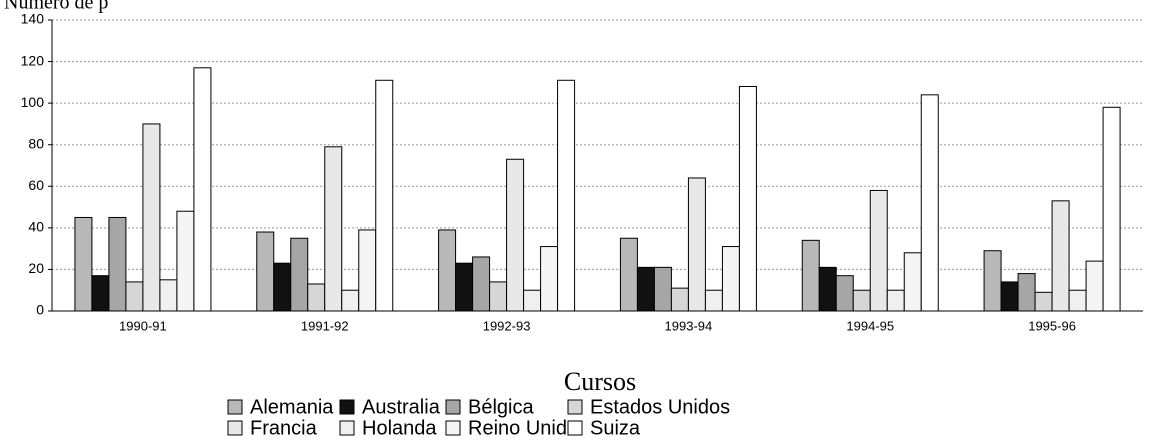 The image size is (1157, 442). What do you see at coordinates (143, 325) in the screenshot?
I see `x-tick-label: 1990-91` at bounding box center [143, 325].